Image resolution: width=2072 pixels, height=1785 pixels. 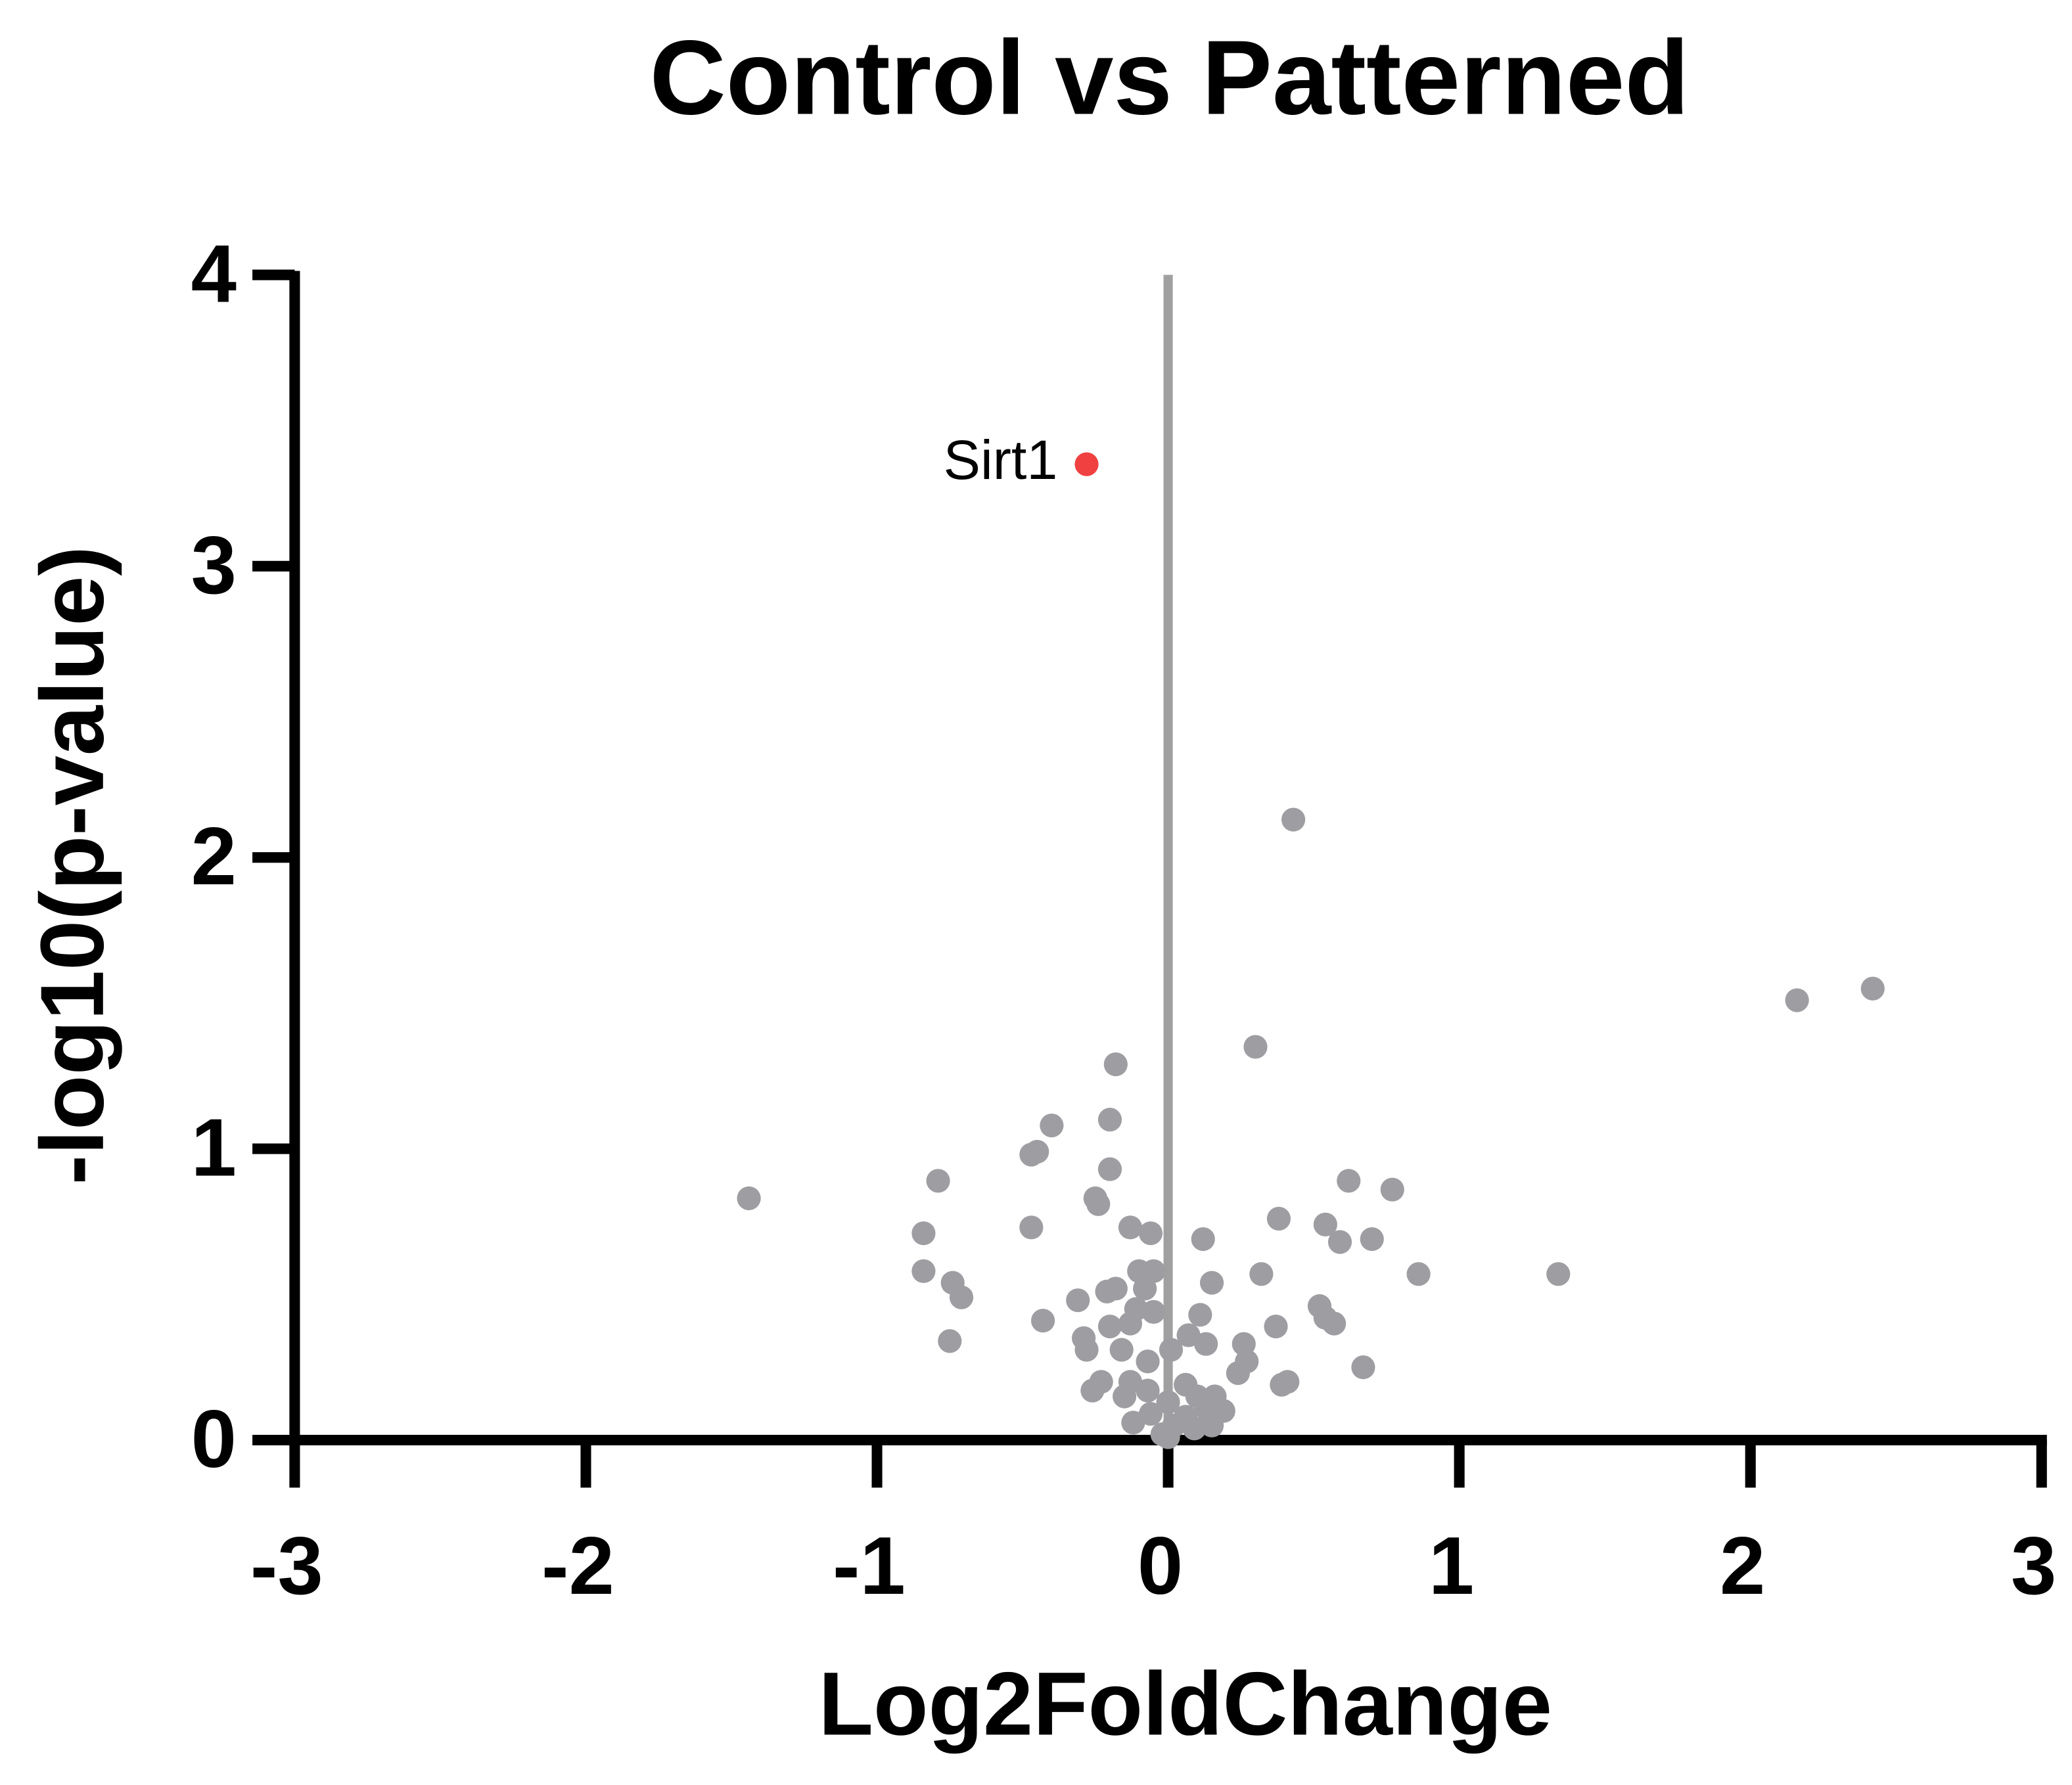 I want to click on y-axis-title: -log10(p-value), so click(x=72, y=865).